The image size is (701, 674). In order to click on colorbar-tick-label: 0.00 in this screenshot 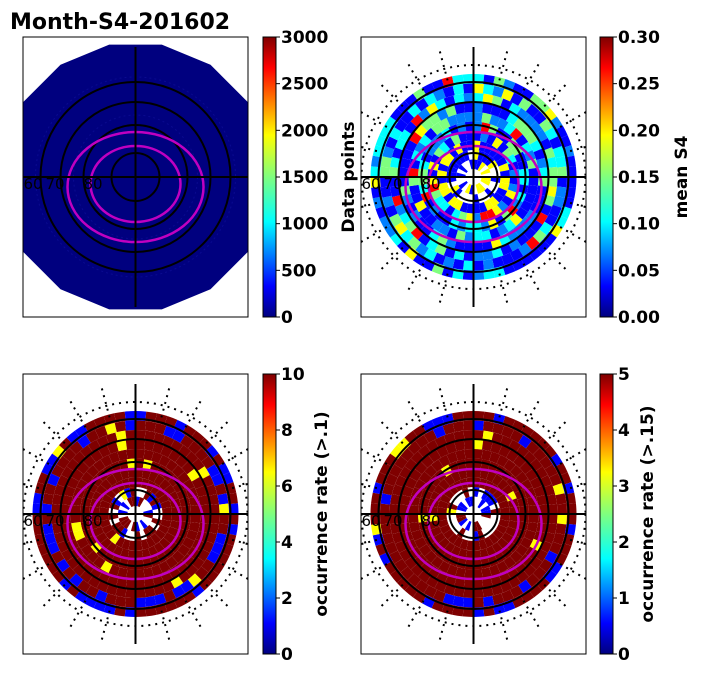, I will do `click(639, 318)`.